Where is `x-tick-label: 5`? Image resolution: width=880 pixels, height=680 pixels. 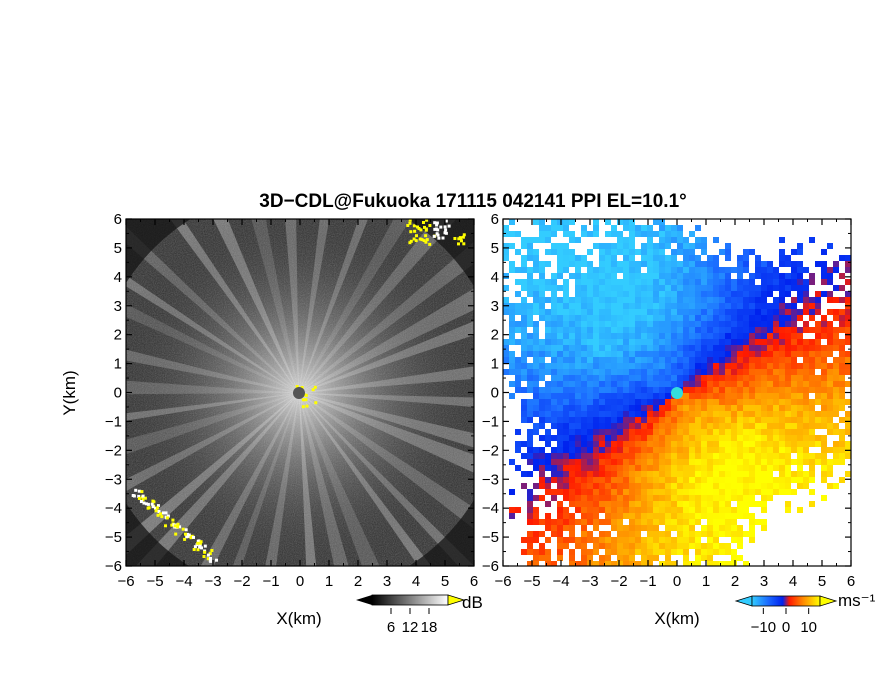
x-tick-label: 5 is located at coordinates (822, 581).